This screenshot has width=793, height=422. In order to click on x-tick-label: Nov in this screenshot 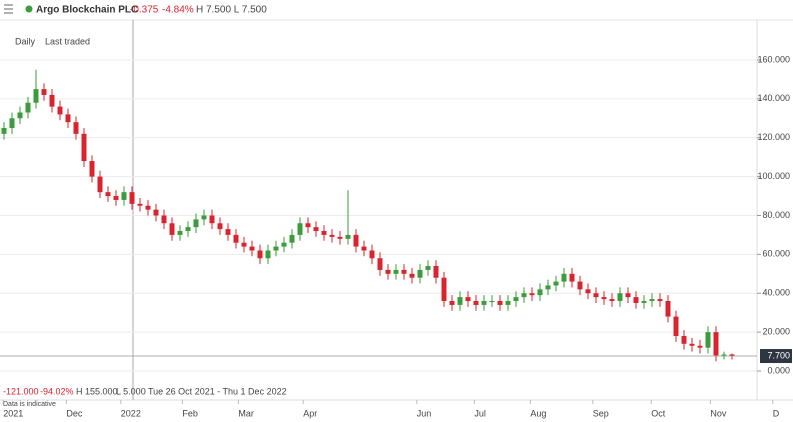, I will do `click(718, 413)`.